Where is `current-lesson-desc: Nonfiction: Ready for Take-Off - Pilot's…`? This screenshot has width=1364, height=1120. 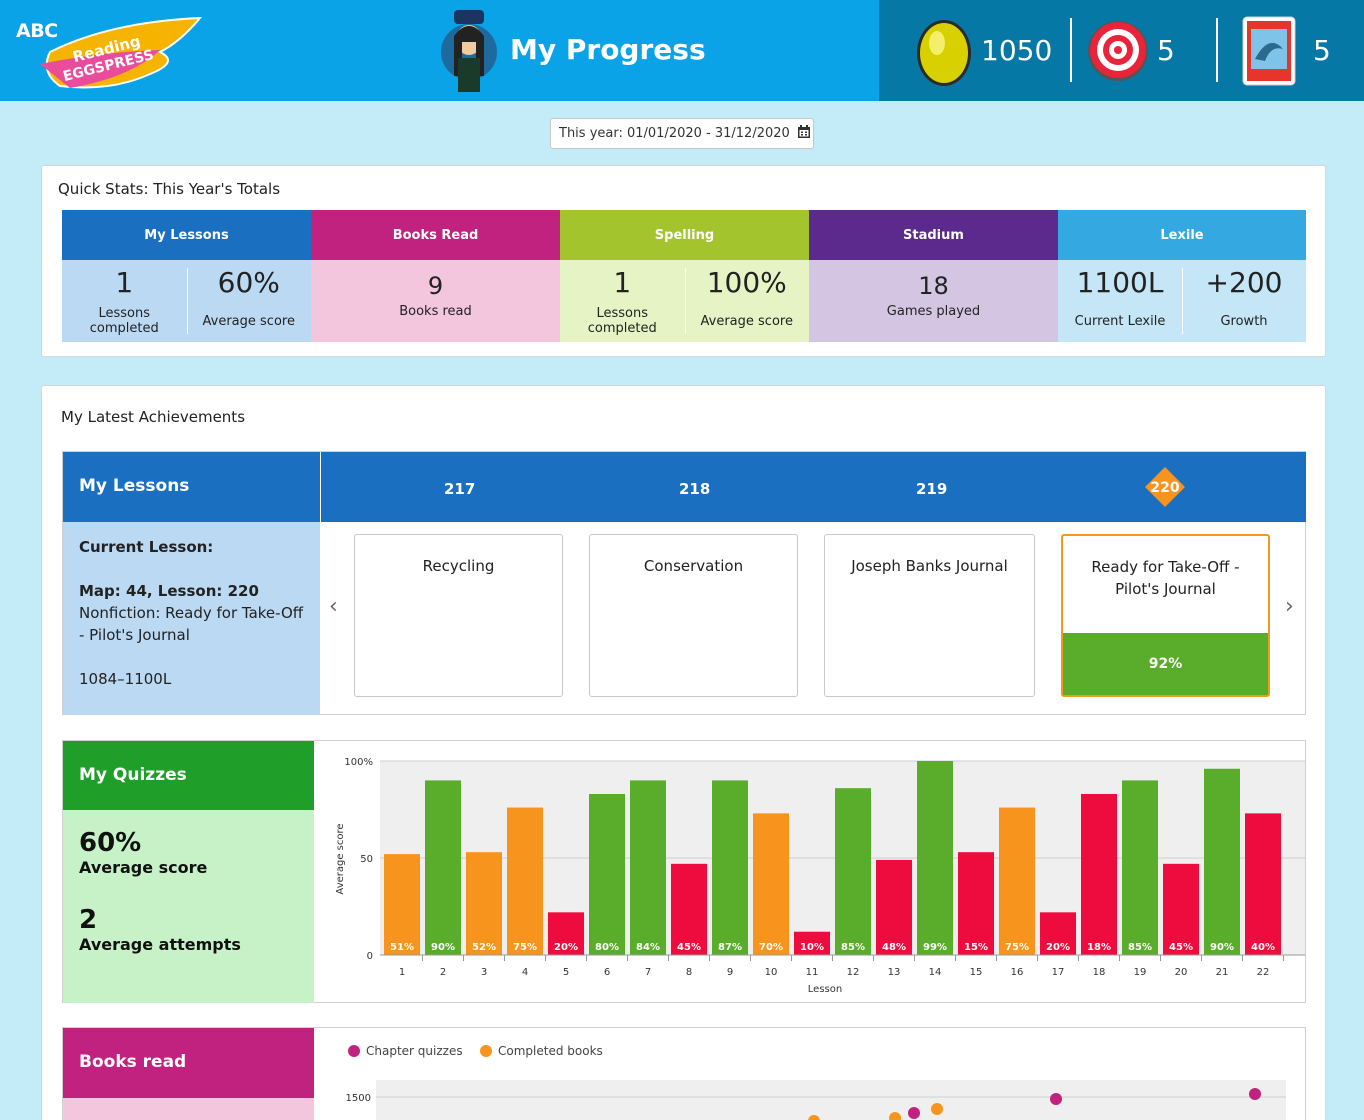
current-lesson-desc: Nonfiction: Ready for Take-Off - Pilot's… is located at coordinates (191, 624).